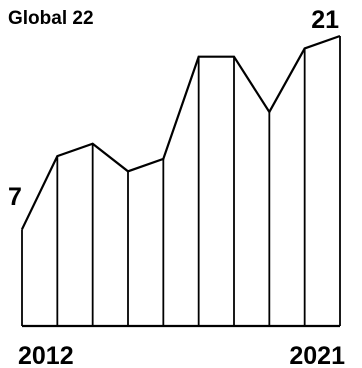 This screenshot has width=362, height=368. I want to click on last-value-label: 21, so click(325, 20).